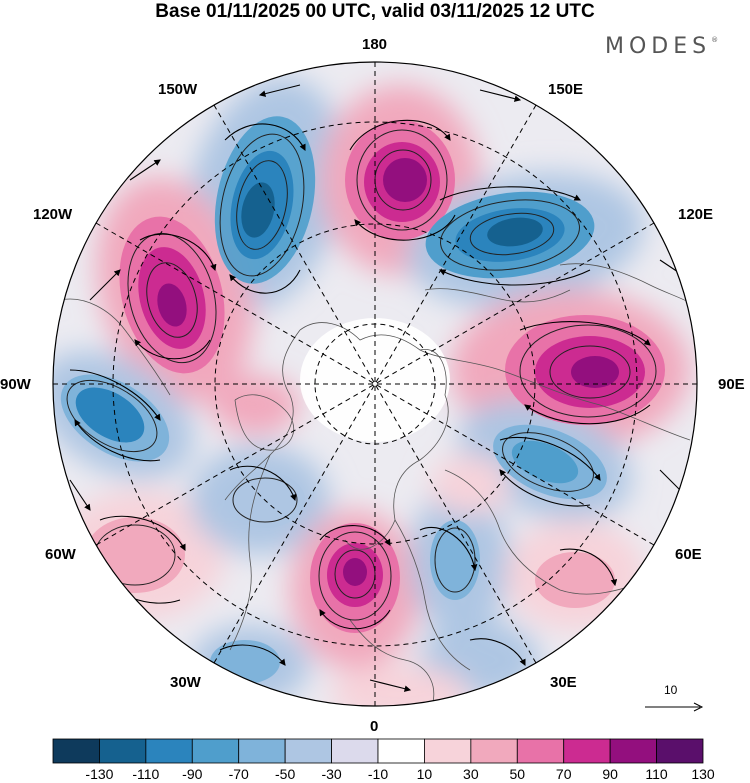 This screenshot has width=750, height=783. I want to click on colorbar-tick-label: -130, so click(99, 774).